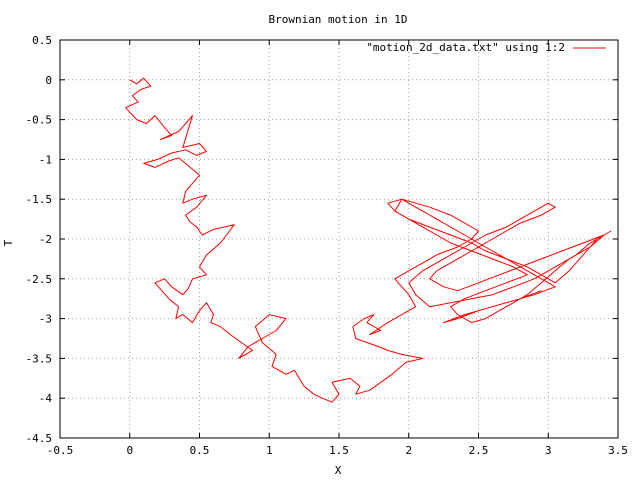 The image size is (640, 480). What do you see at coordinates (39, 438) in the screenshot?
I see `y-tick-label: -4.5` at bounding box center [39, 438].